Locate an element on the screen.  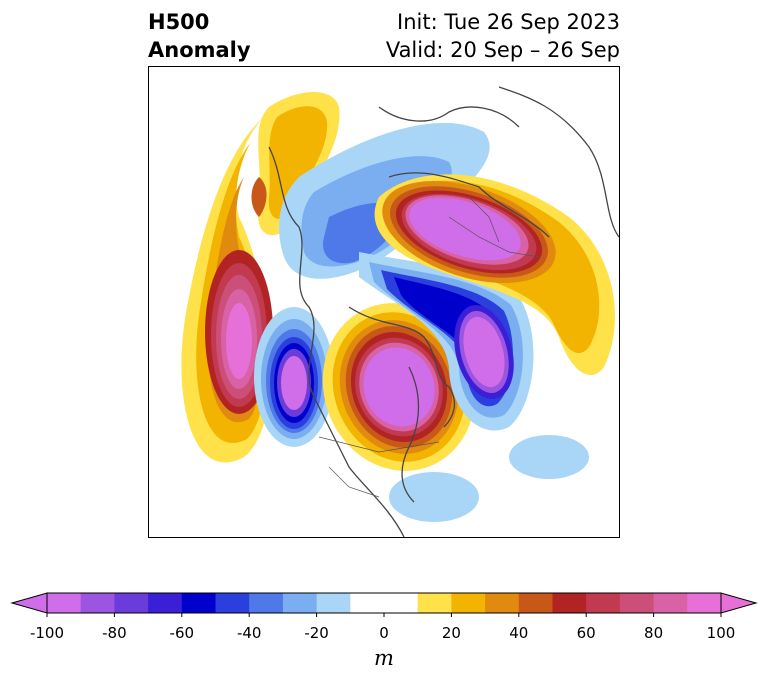
init-time: Init: Tue 26 Sep 2023 is located at coordinates (508, 22).